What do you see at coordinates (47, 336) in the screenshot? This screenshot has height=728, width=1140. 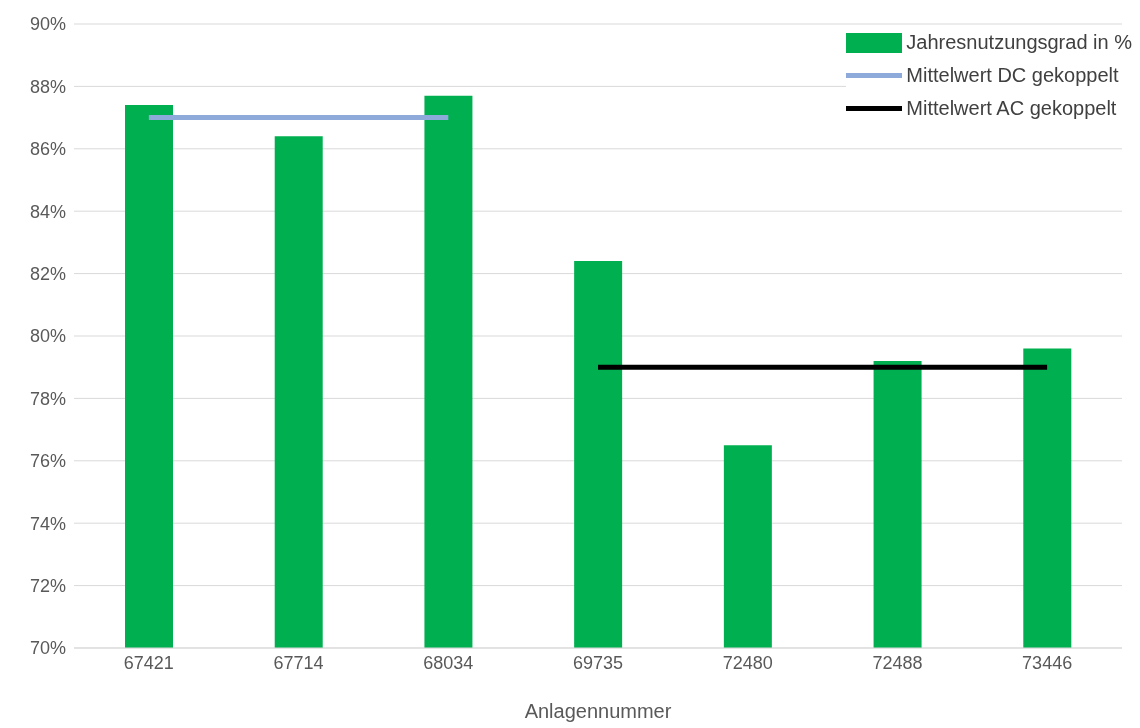 I see `y-tick-label: 80%` at bounding box center [47, 336].